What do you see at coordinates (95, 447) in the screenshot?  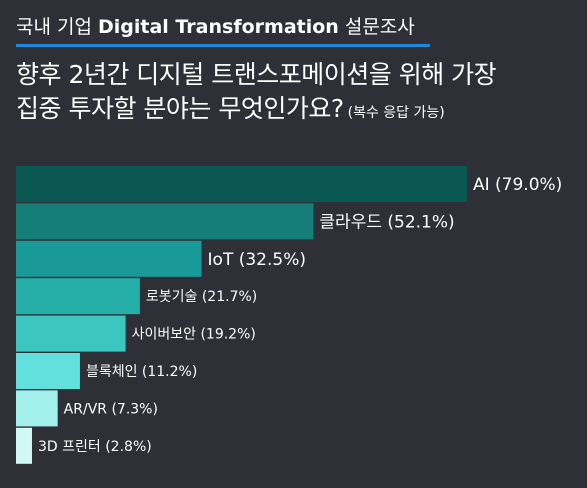 I see `bar-label-7: 3D 프린터 (2.8%)` at bounding box center [95, 447].